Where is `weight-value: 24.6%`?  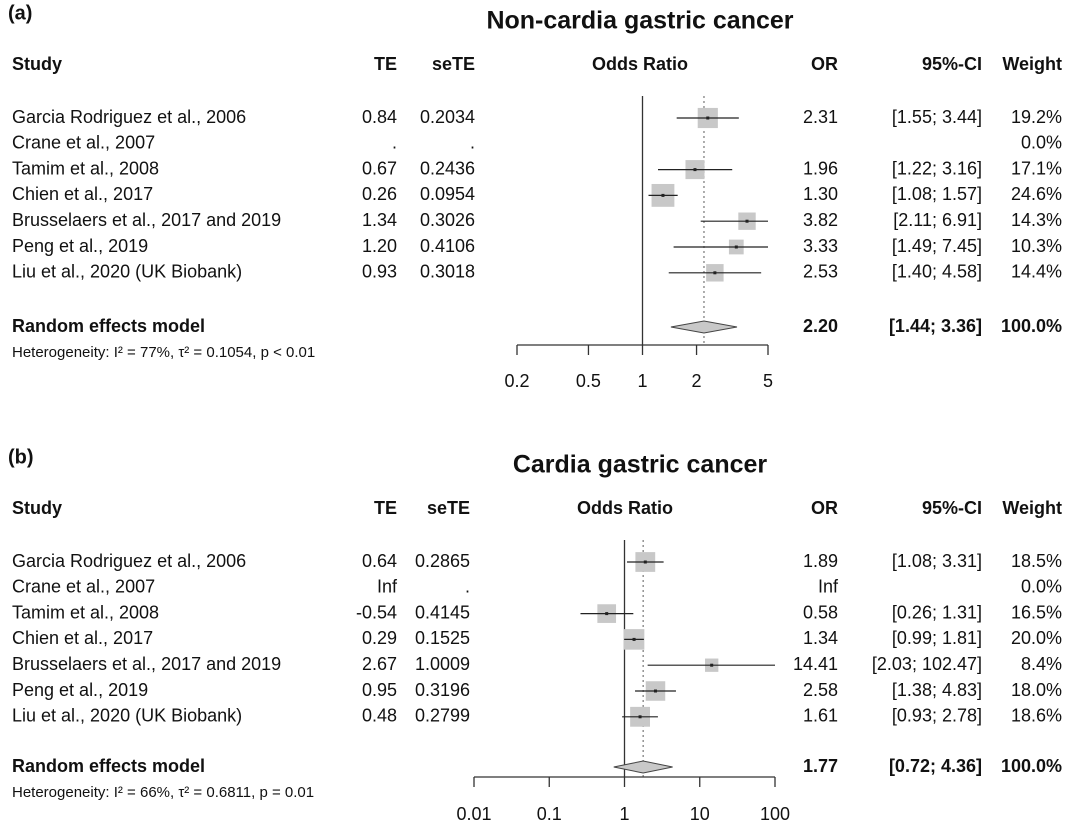
weight-value: 24.6% is located at coordinates (1036, 194).